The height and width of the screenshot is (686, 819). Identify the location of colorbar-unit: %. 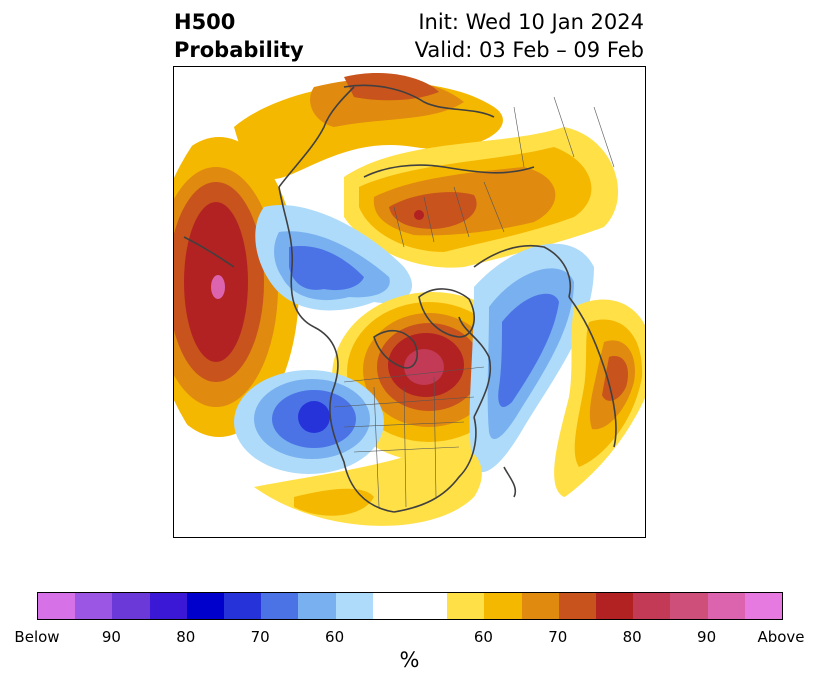
(409, 660).